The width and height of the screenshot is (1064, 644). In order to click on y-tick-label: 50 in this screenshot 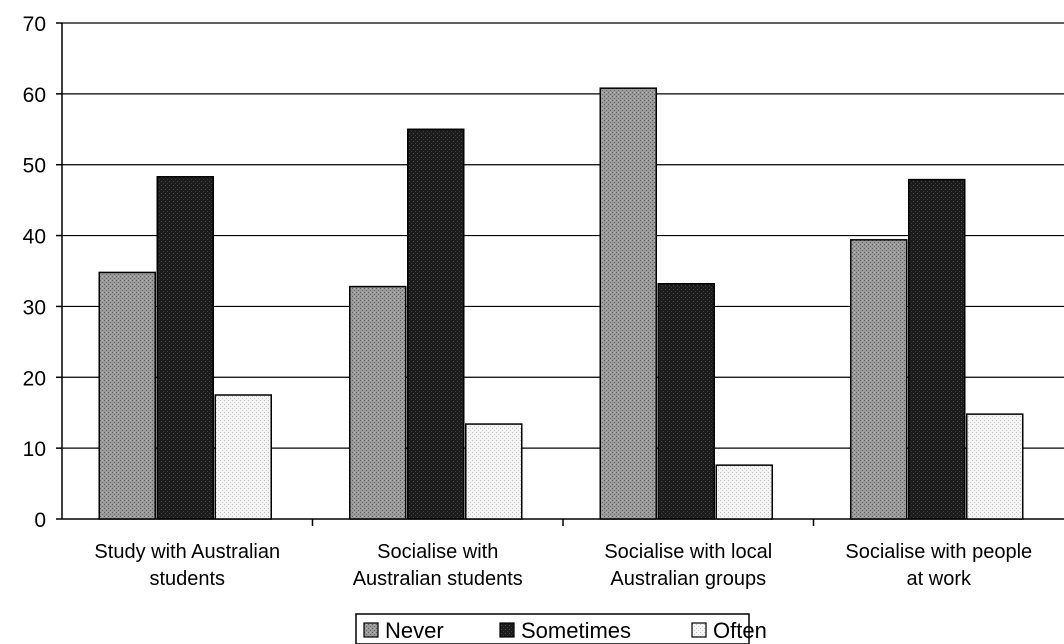, I will do `click(34, 166)`.